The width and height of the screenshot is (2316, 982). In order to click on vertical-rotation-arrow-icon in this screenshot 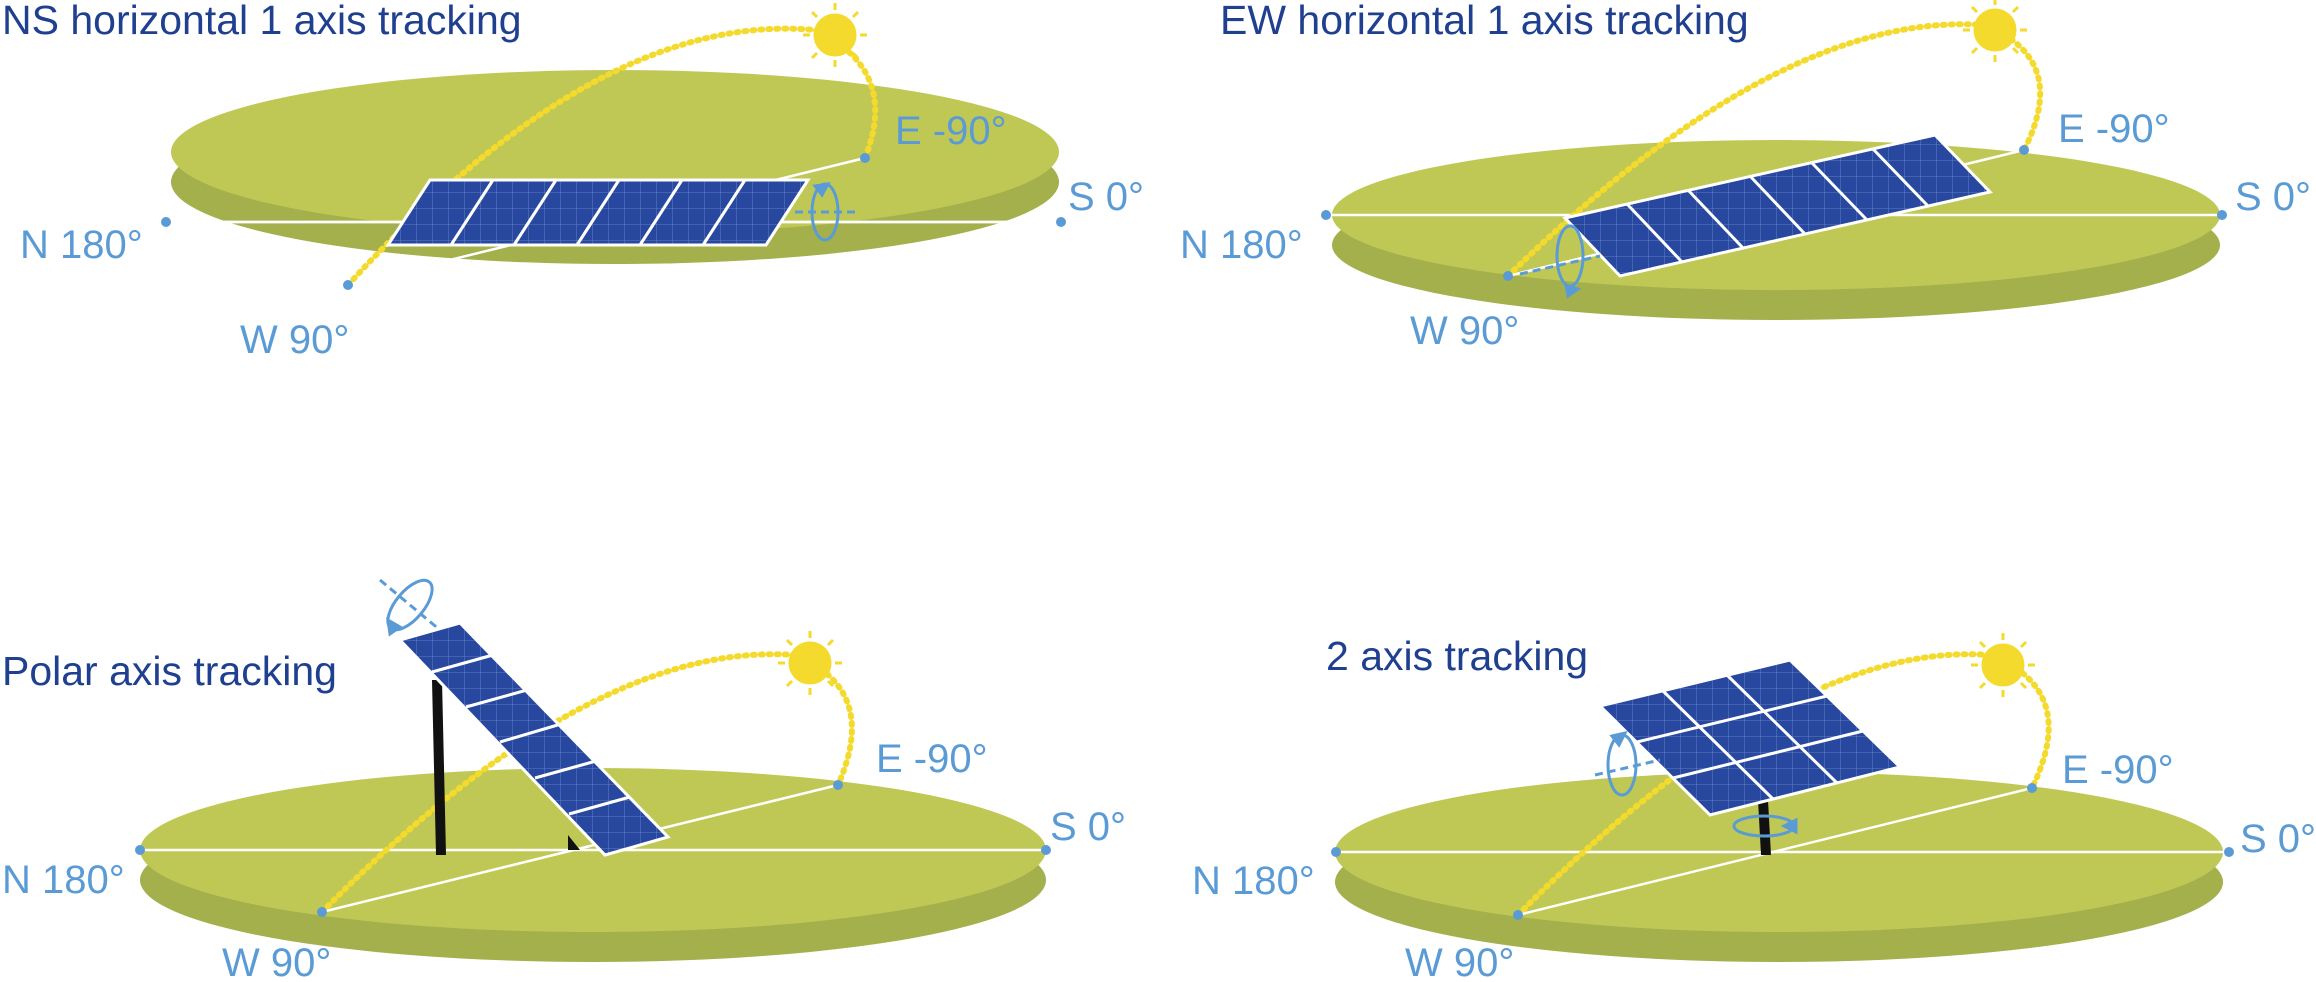, I will do `click(1765, 826)`.